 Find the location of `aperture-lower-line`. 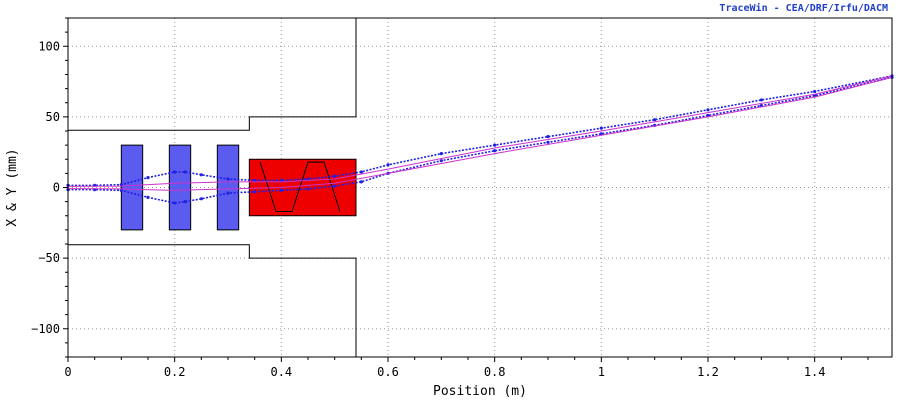

aperture-lower-line is located at coordinates (212, 300).